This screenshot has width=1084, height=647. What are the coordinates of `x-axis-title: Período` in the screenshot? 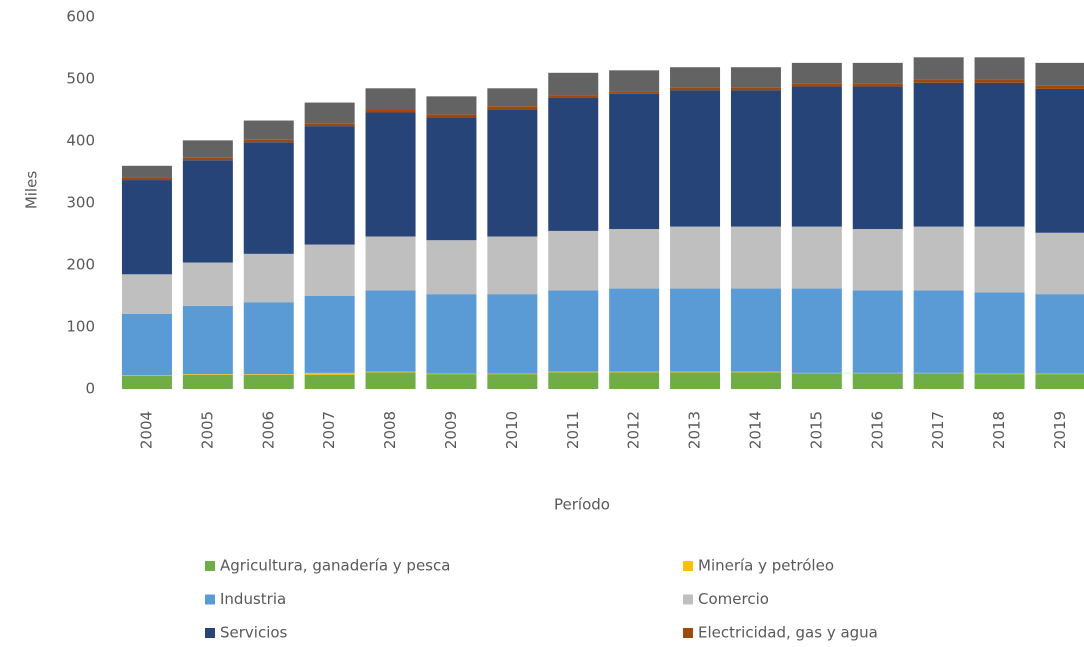 It's located at (582, 505).